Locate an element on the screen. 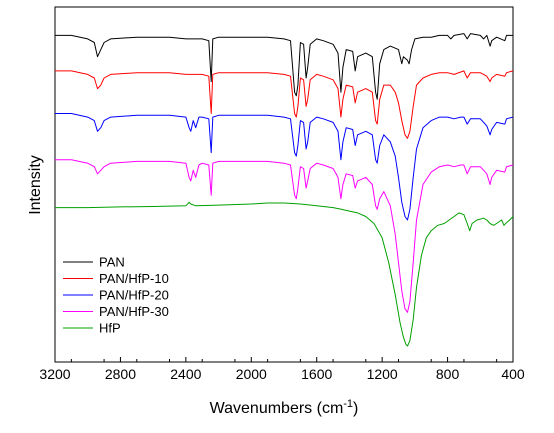  y-axis-label: Intensity is located at coordinates (35, 185).